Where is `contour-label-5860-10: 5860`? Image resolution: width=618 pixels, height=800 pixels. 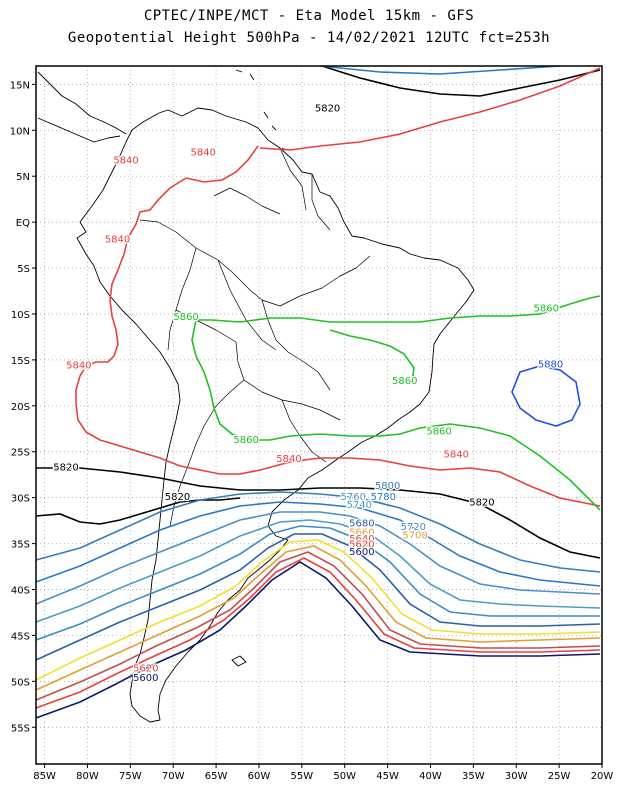
contour-label-5860-10: 5860 is located at coordinates (245, 440).